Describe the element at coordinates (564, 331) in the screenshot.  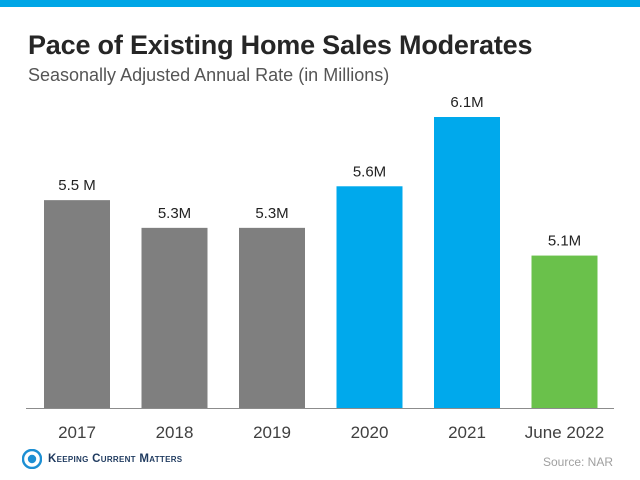
I see `bar-june-2022` at that location.